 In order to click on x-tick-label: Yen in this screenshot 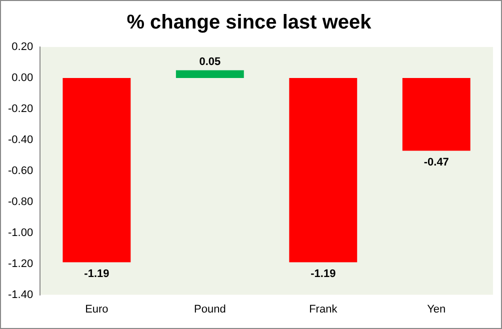, I will do `click(436, 309)`.